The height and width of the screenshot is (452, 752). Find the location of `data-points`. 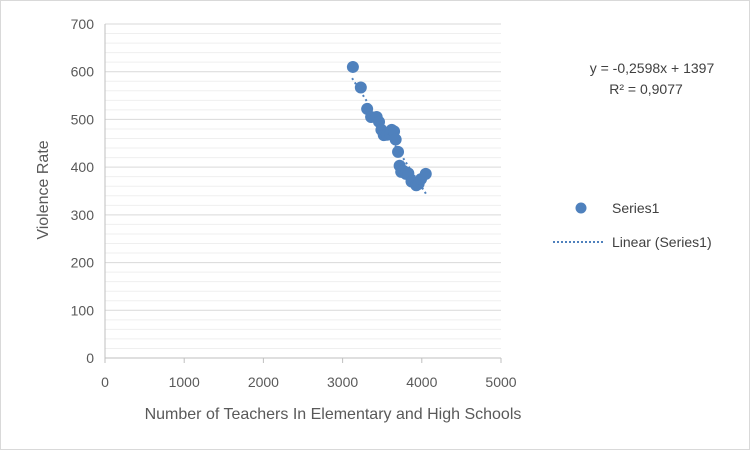

data-points is located at coordinates (389, 126).